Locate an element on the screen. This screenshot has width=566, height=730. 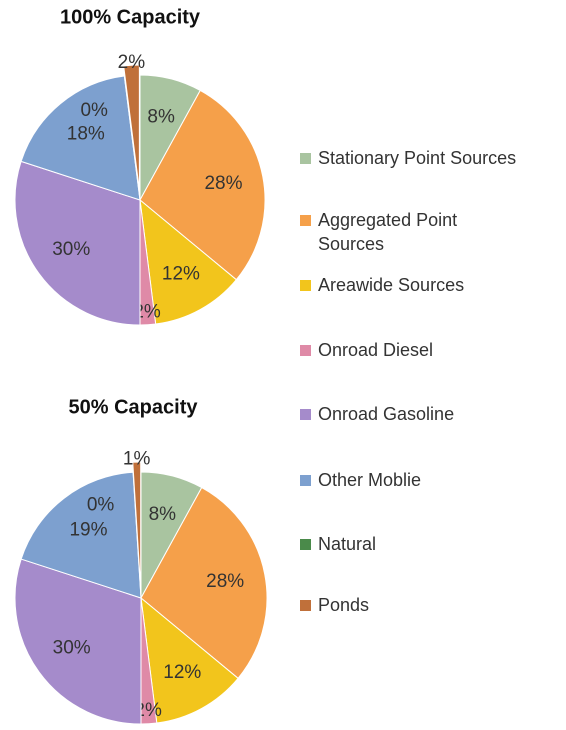
legend-item: Stationary Point Sources is located at coordinates (431, 158).